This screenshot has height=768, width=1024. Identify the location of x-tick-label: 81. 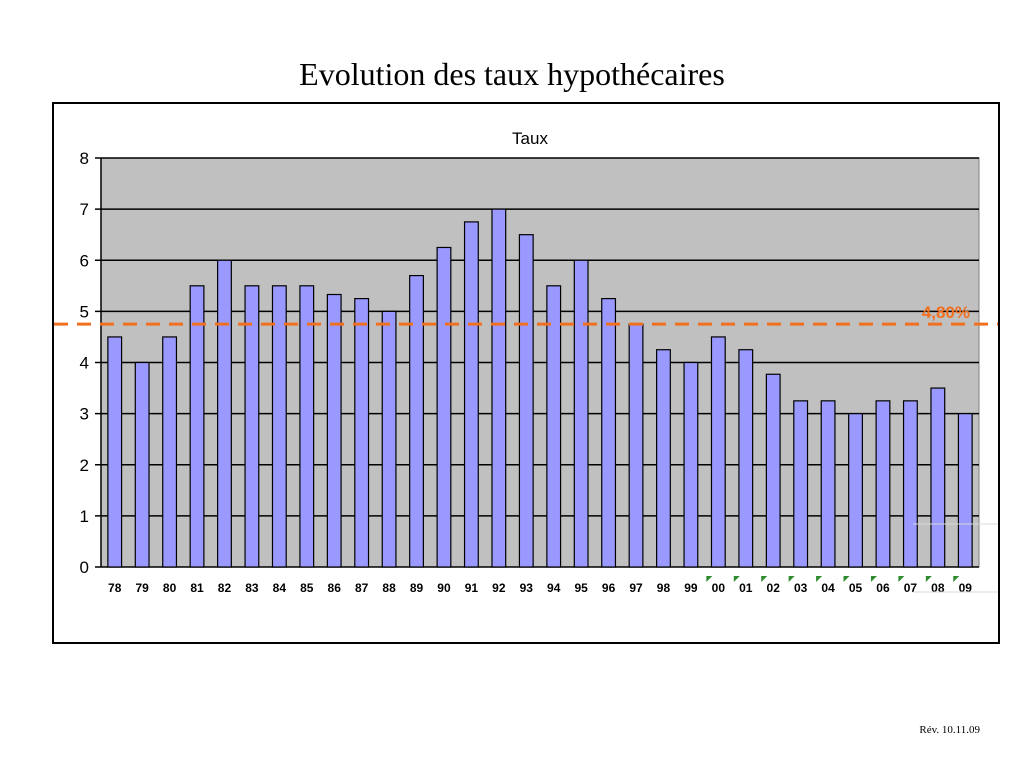
(197, 588).